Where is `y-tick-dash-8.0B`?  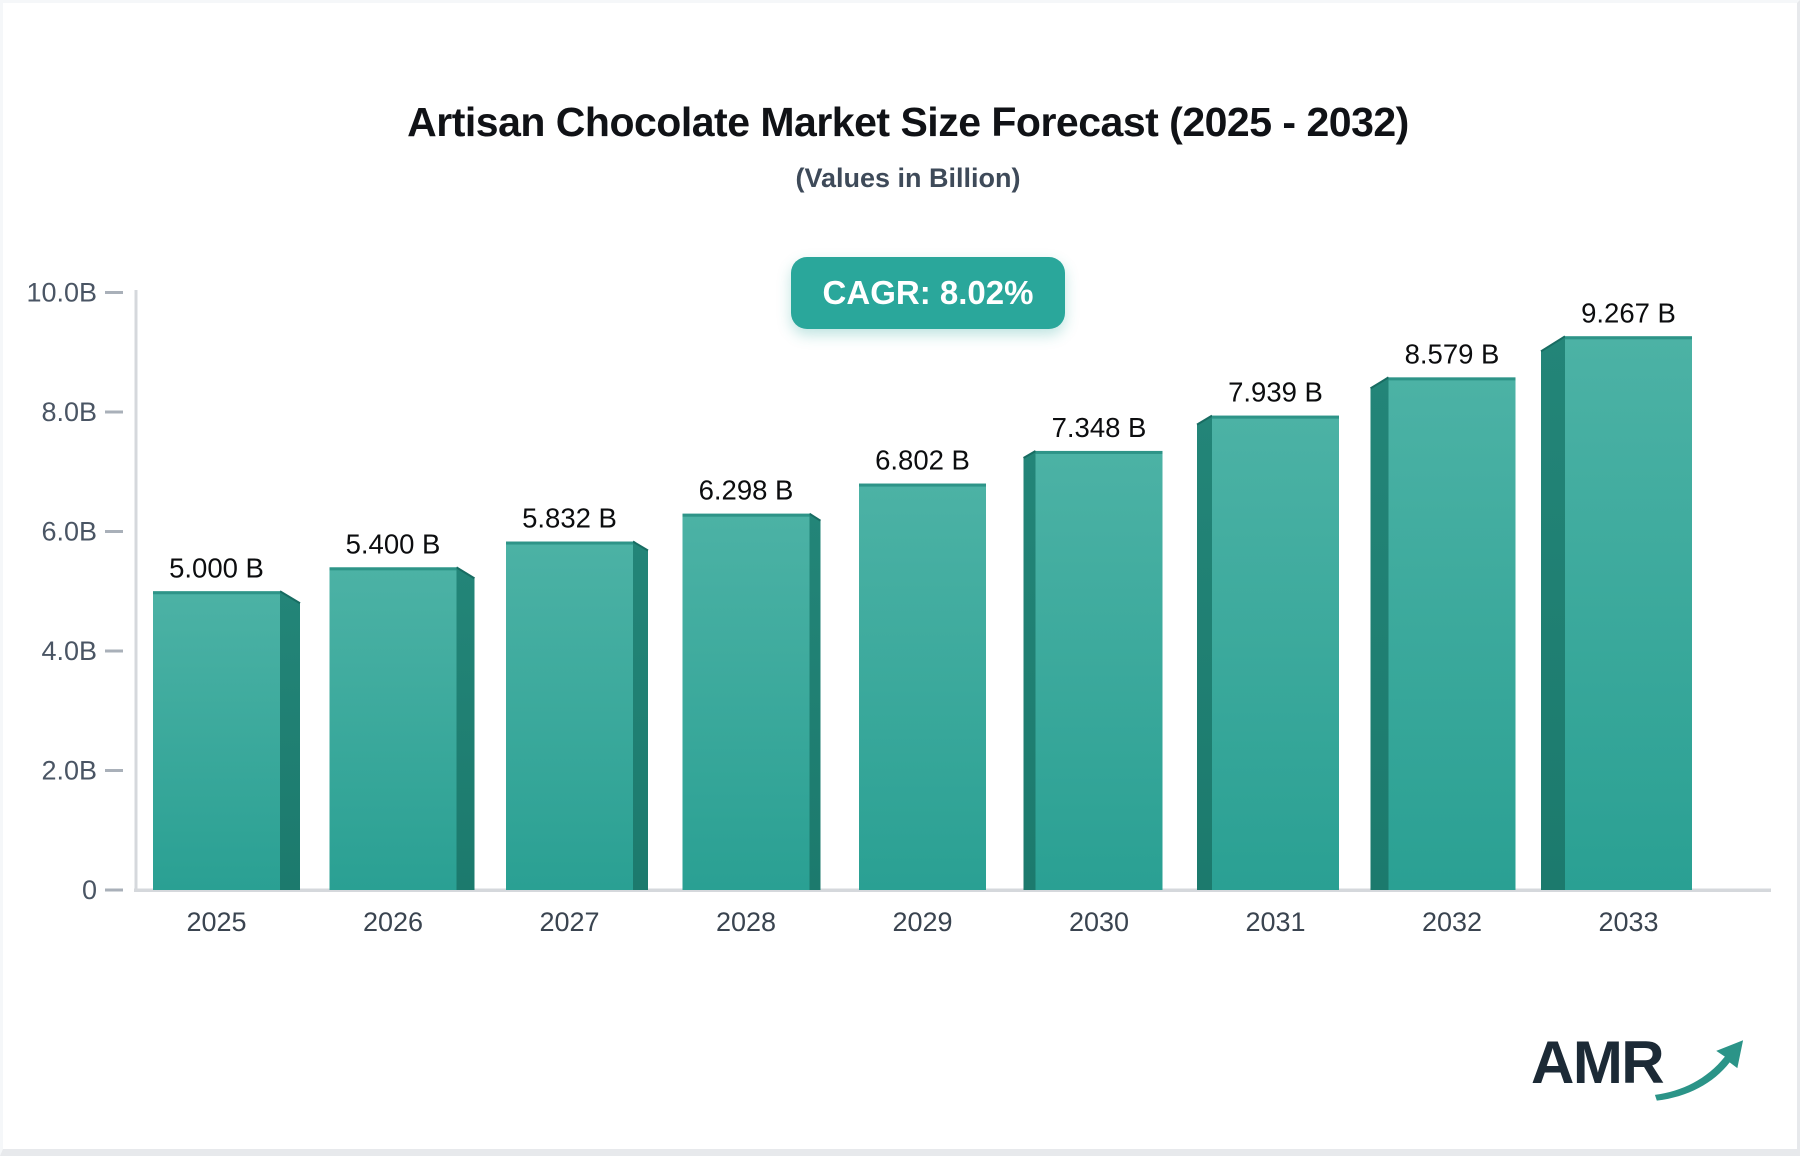
y-tick-dash-8.0B is located at coordinates (114, 412).